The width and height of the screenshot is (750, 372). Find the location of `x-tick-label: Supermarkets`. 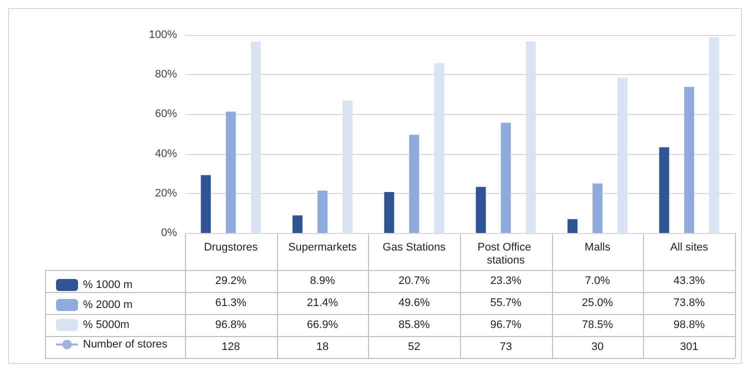

x-tick-label: Supermarkets is located at coordinates (323, 248).